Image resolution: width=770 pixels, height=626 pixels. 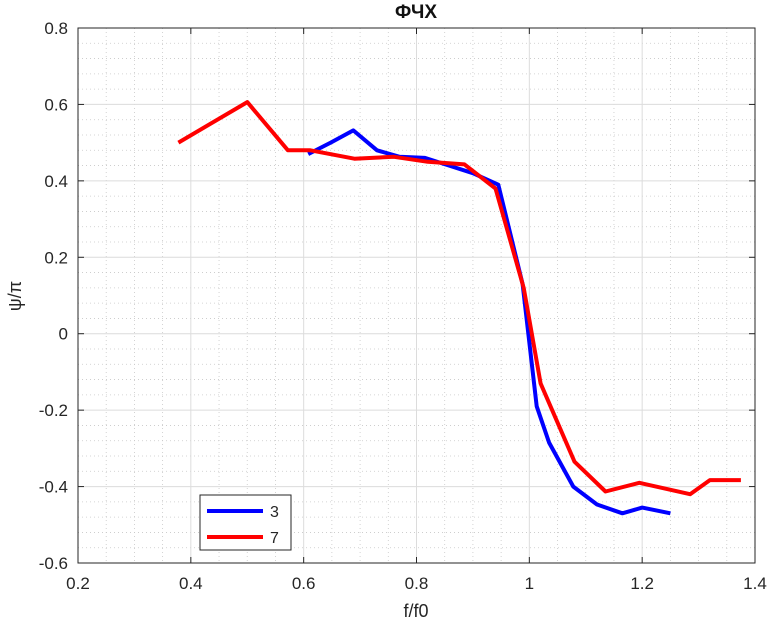 I want to click on x-tick-label: 1, so click(x=529, y=583).